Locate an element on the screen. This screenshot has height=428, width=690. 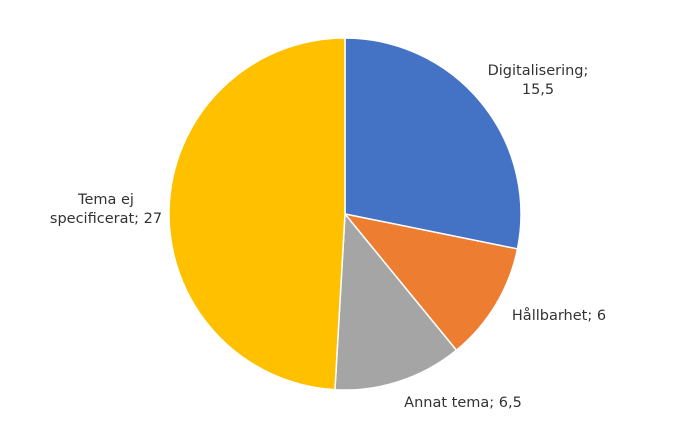
label-tema-ej-name: Tema ej is located at coordinates (106, 200).